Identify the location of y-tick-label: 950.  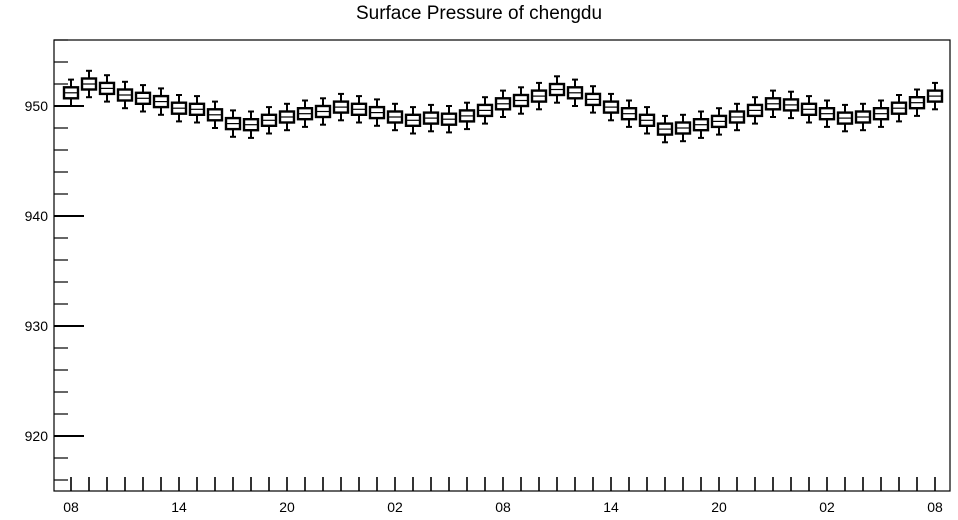
(37, 106).